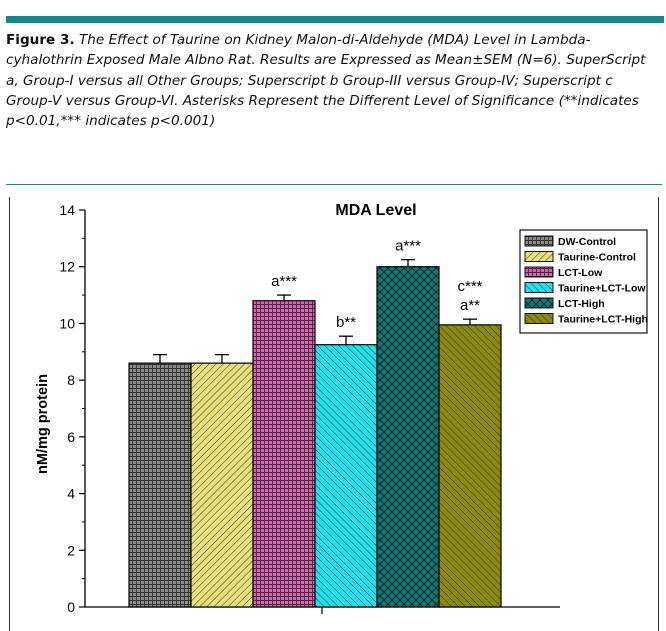 This screenshot has width=666, height=631. What do you see at coordinates (334, 184) in the screenshot?
I see `caption-rule` at bounding box center [334, 184].